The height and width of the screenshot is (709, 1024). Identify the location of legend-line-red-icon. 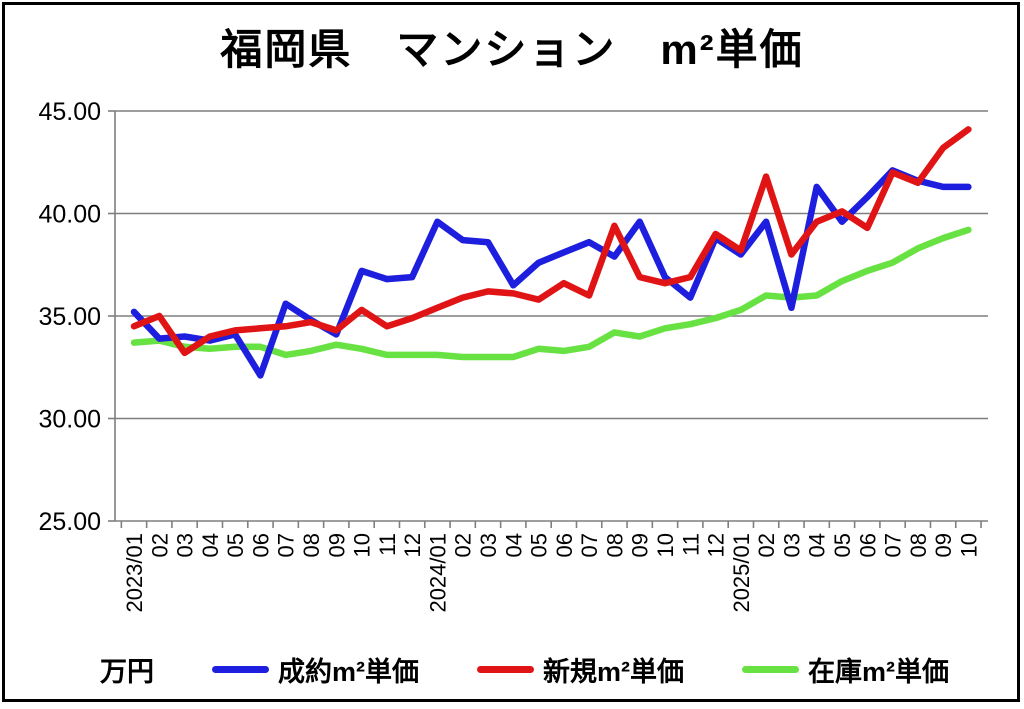
(505, 669).